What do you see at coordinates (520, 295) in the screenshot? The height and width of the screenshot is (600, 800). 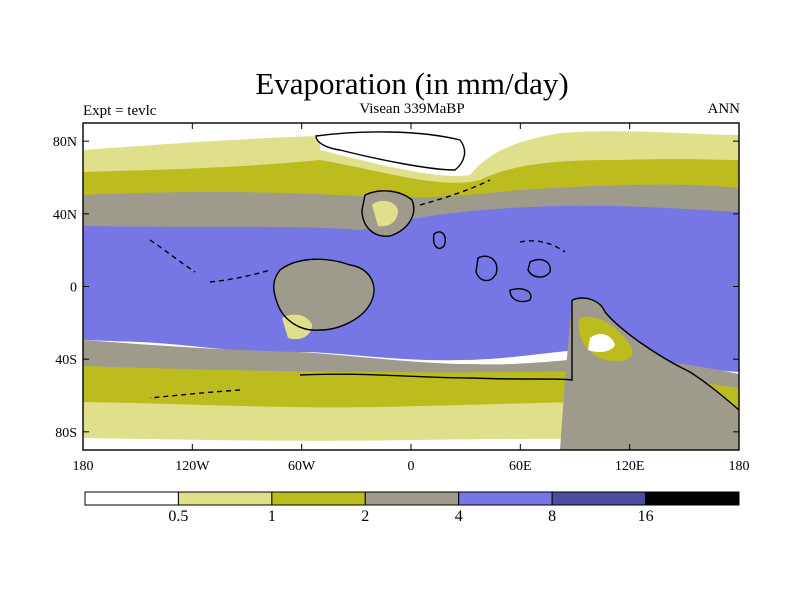 I see `small-island-south` at bounding box center [520, 295].